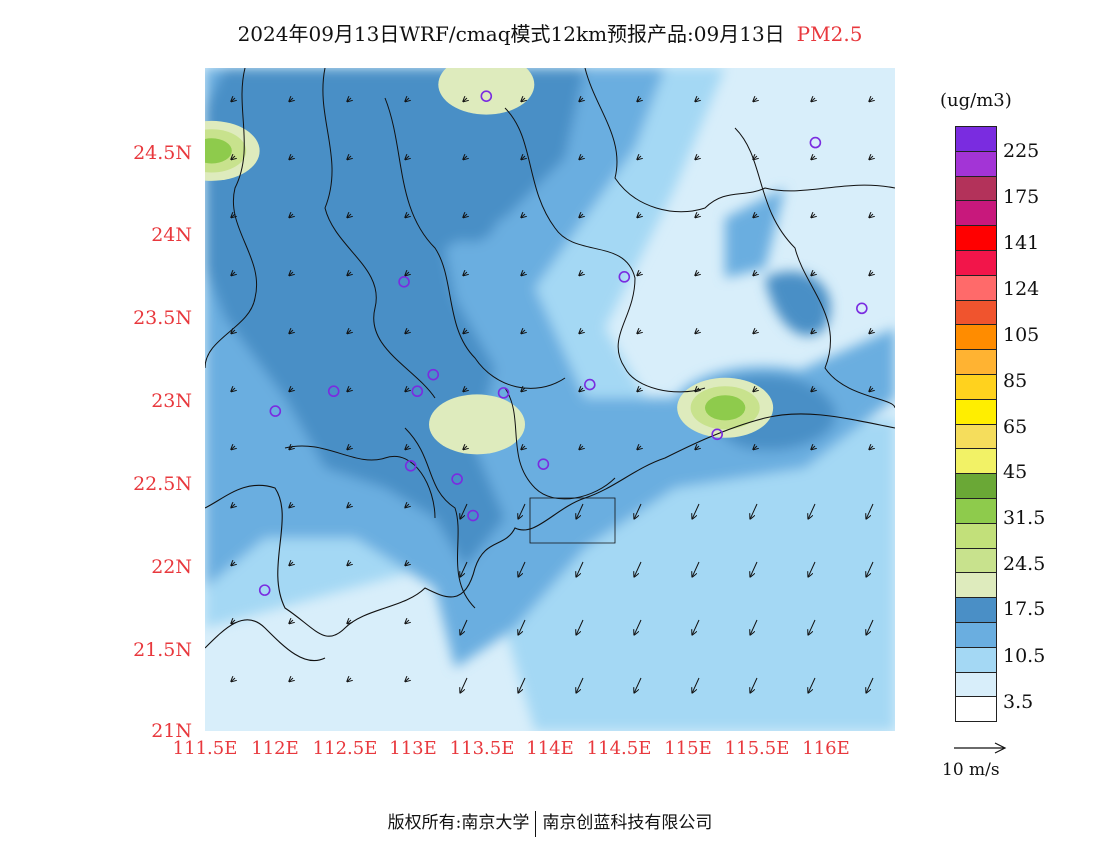 The image size is (1100, 850). Describe the element at coordinates (619, 748) in the screenshot. I see `lon-tick-label: 114.5E` at that location.